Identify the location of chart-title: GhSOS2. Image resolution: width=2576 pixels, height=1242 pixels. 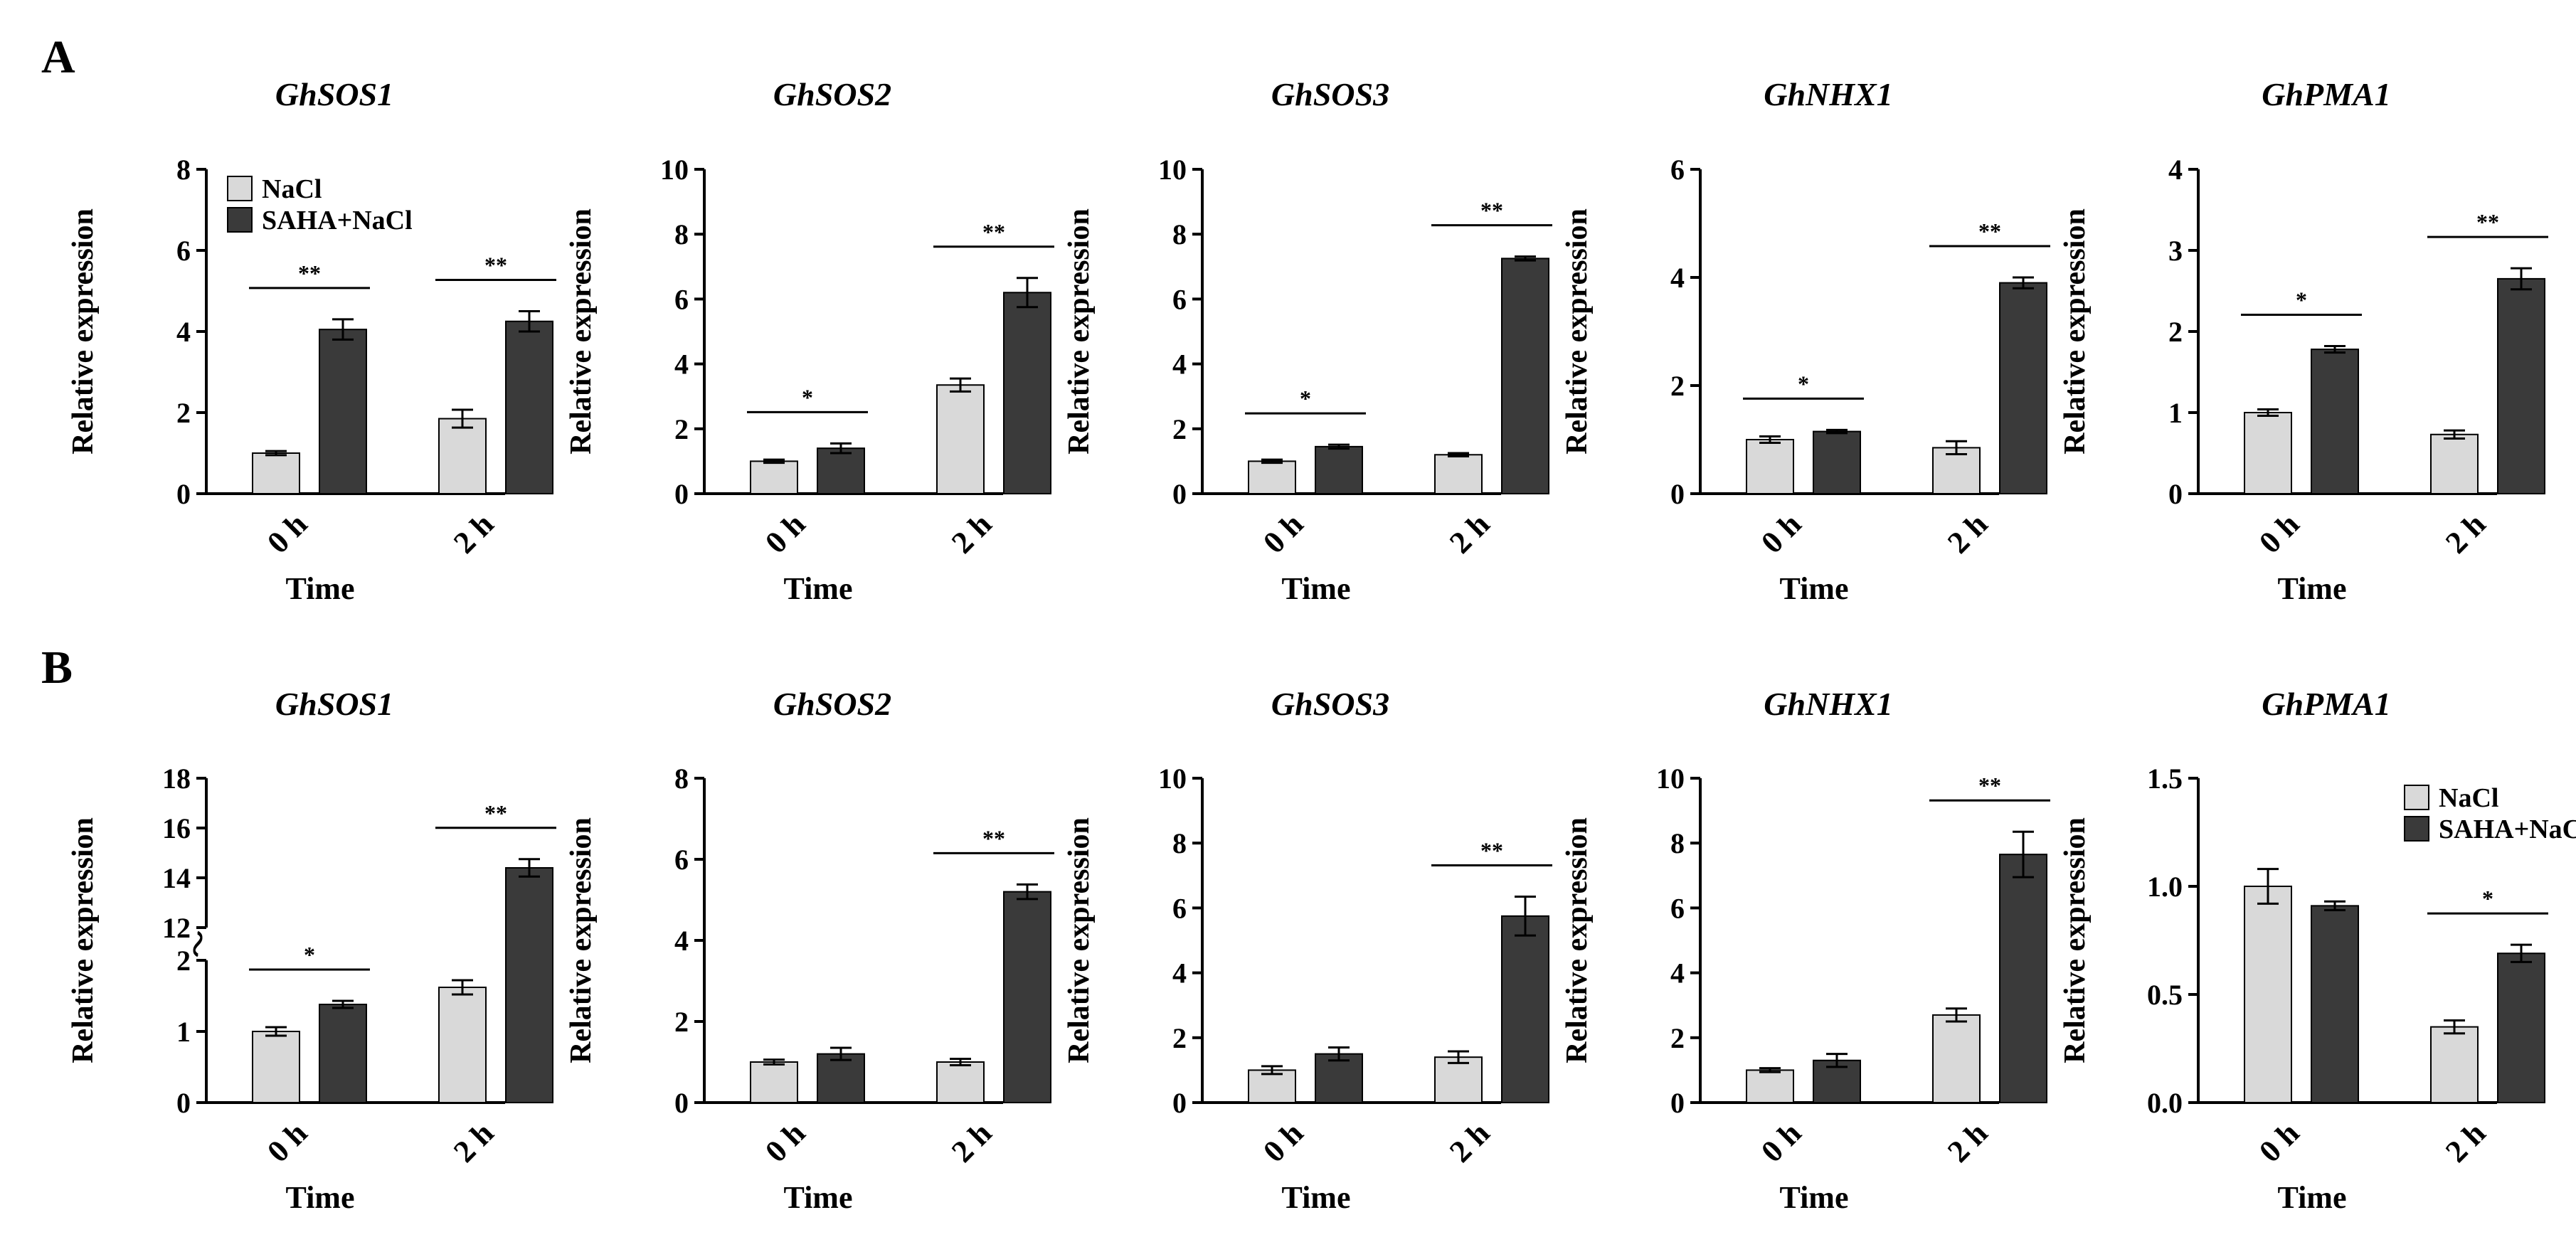
(832, 94).